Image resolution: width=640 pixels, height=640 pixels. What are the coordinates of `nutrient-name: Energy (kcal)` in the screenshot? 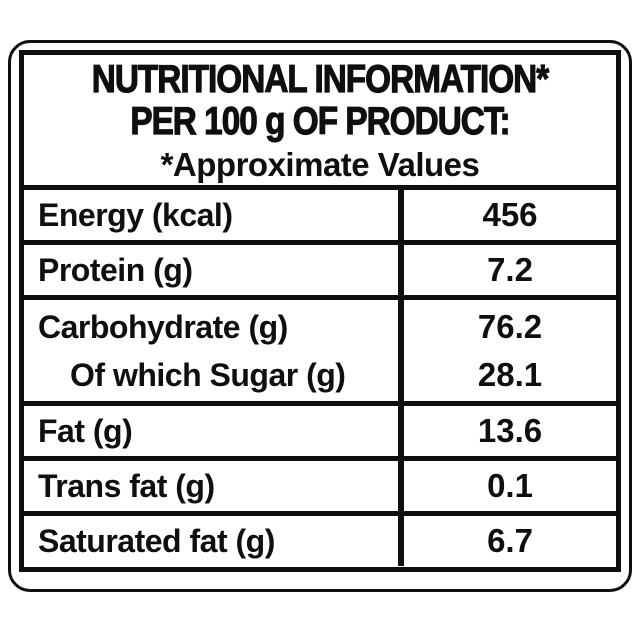 It's located at (211, 215).